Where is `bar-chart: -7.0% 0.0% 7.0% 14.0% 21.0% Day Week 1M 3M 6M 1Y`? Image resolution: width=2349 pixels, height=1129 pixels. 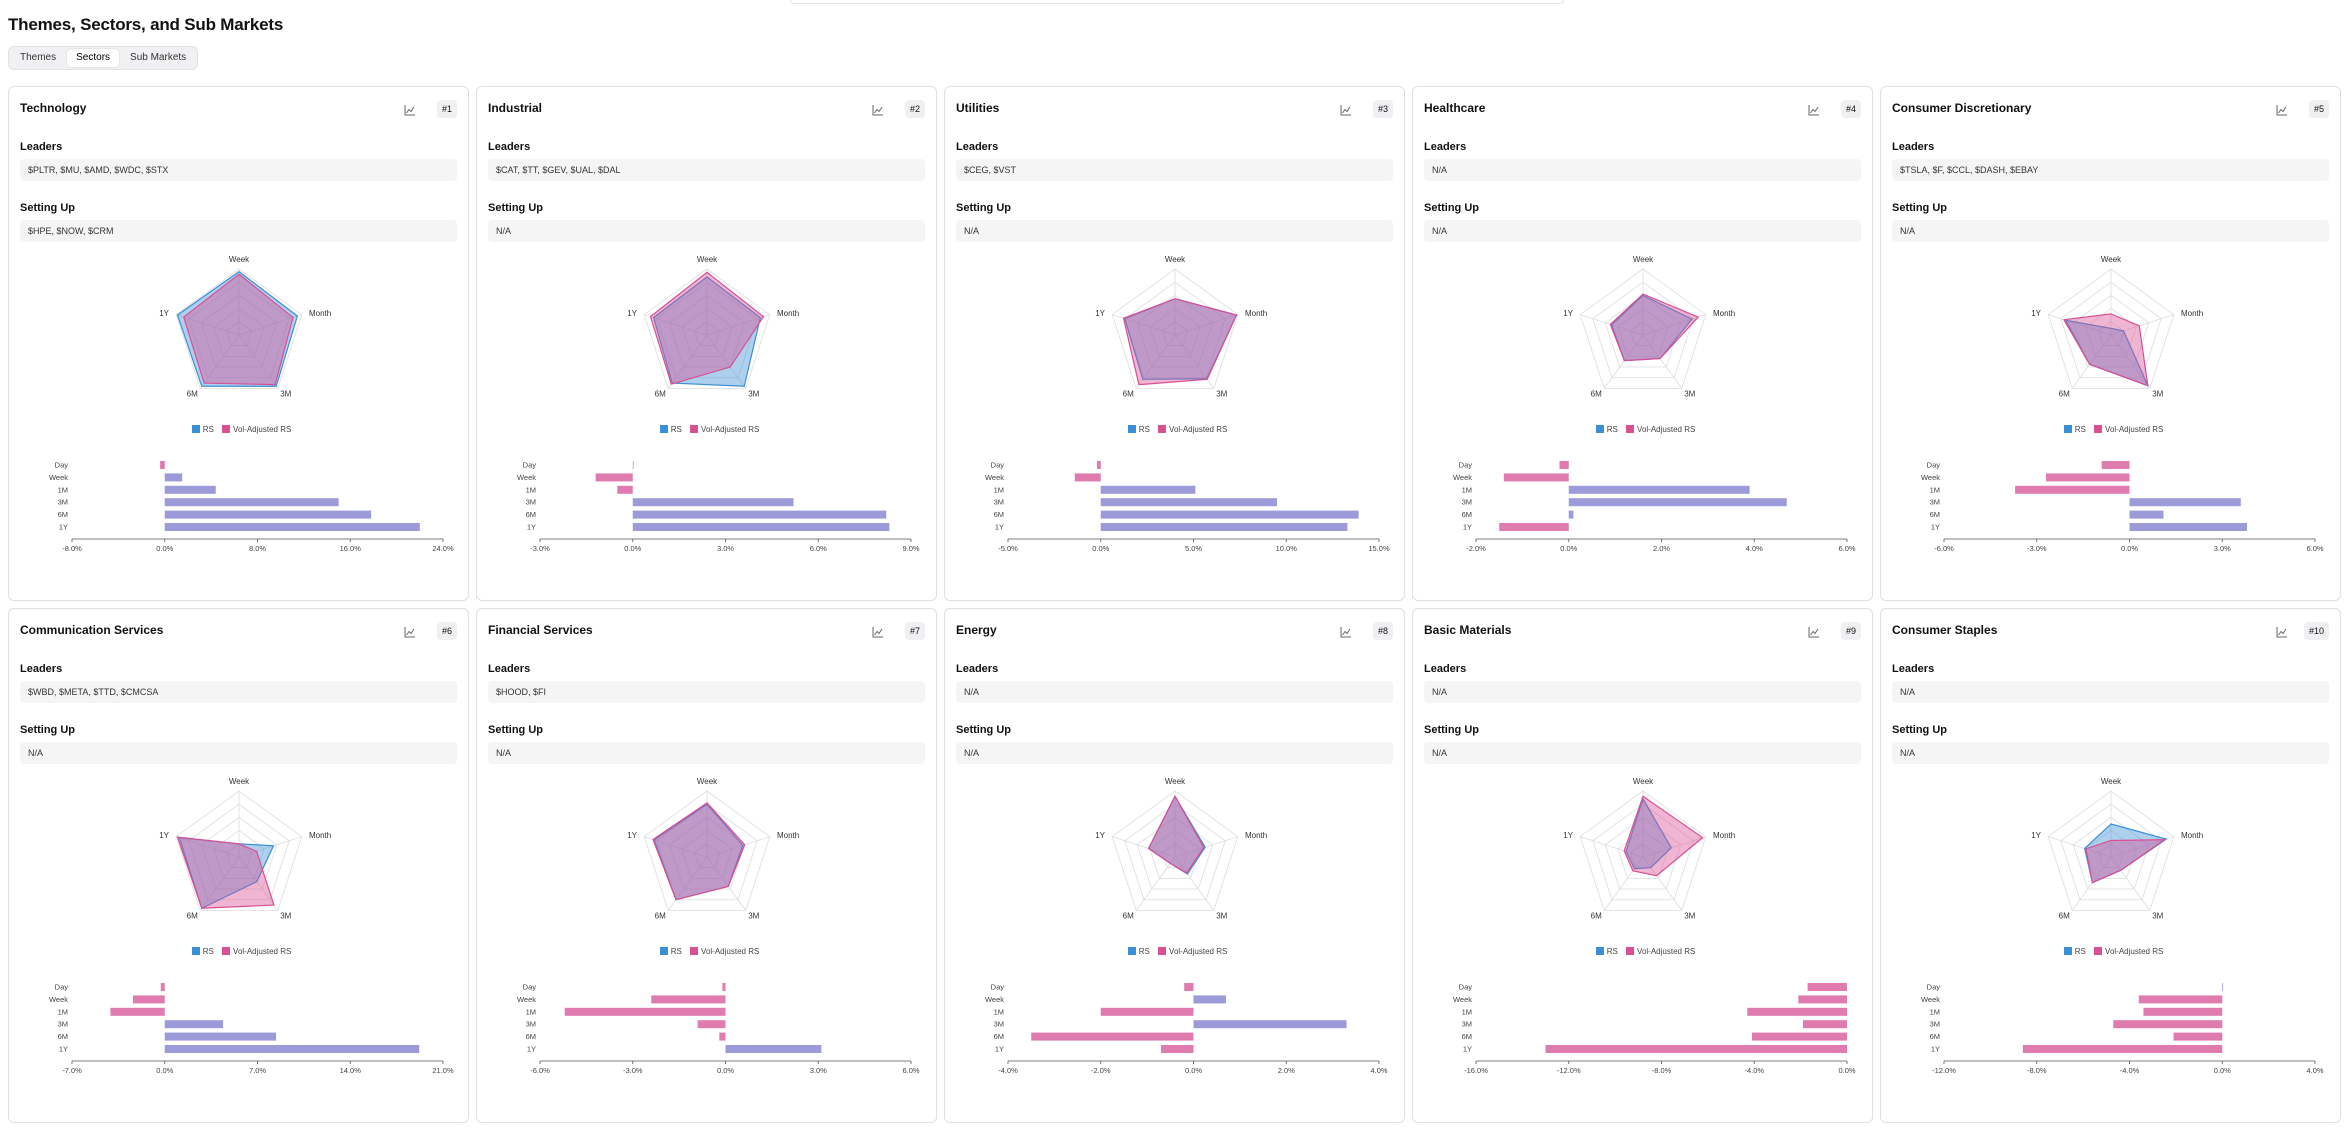
bar-chart: -7.0% 0.0% 7.0% 14.0% 21.0% Day Week 1M 3M 6M 1Y is located at coordinates (251, 1029).